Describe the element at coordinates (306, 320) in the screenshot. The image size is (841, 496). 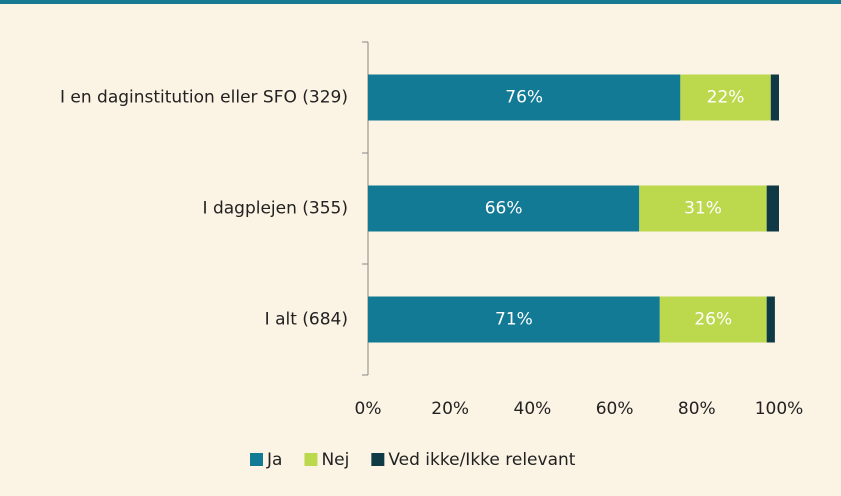
I see `y-tick-label: I alt (684)` at that location.